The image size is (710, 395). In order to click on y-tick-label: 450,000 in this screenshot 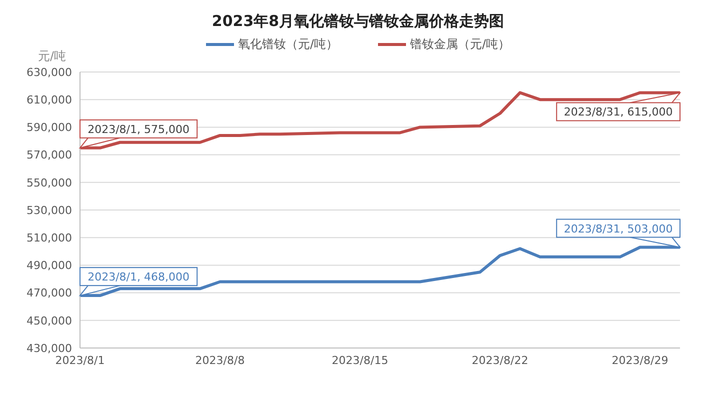, I will do `click(49, 321)`.